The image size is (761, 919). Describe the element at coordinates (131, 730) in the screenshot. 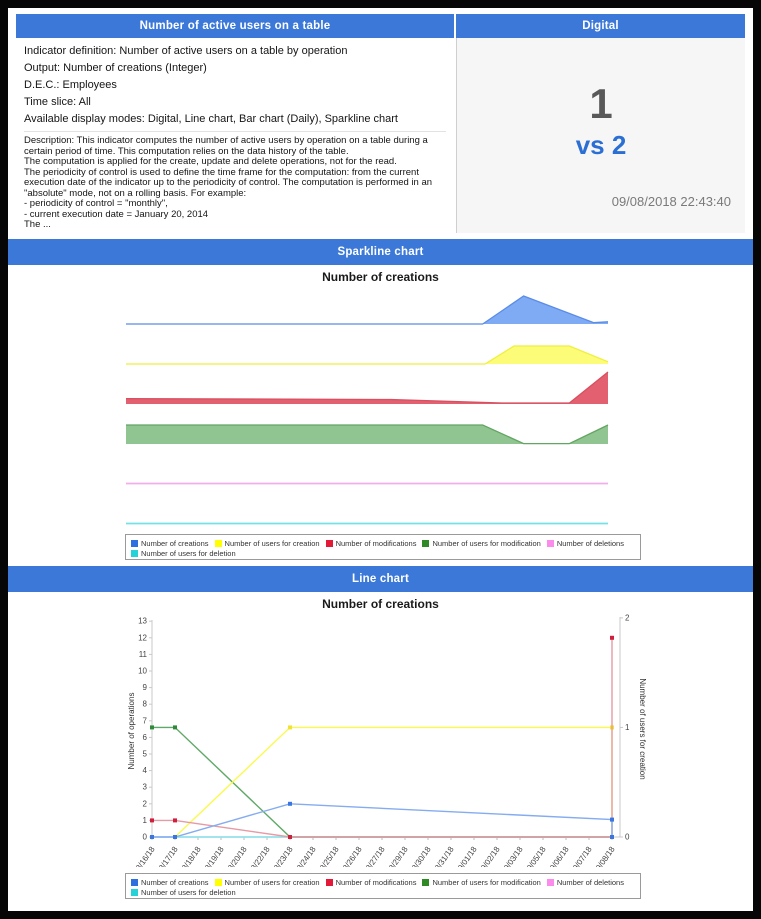

I see `svg-text: Number of operations` at that location.